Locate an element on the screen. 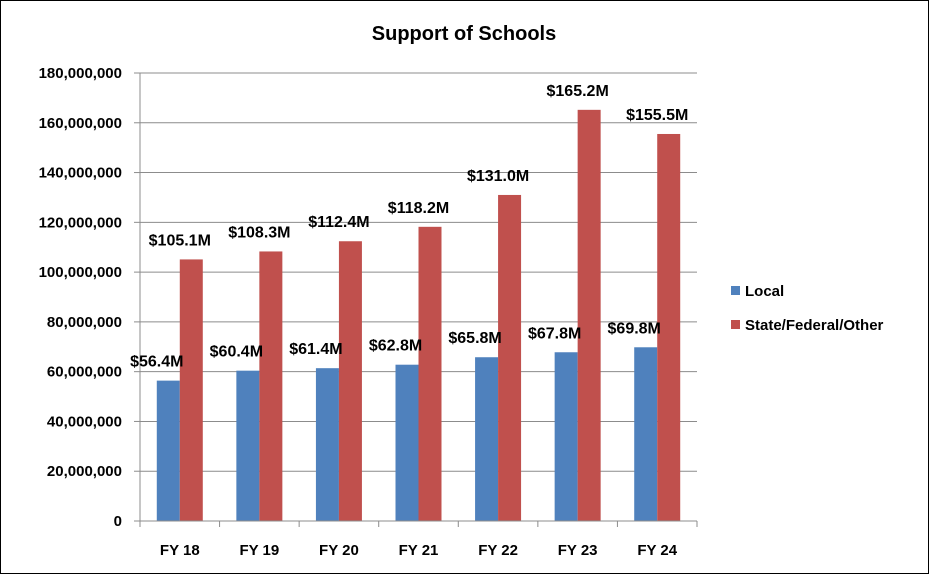 This screenshot has width=929, height=579. data-label: $108.3M is located at coordinates (259, 232).